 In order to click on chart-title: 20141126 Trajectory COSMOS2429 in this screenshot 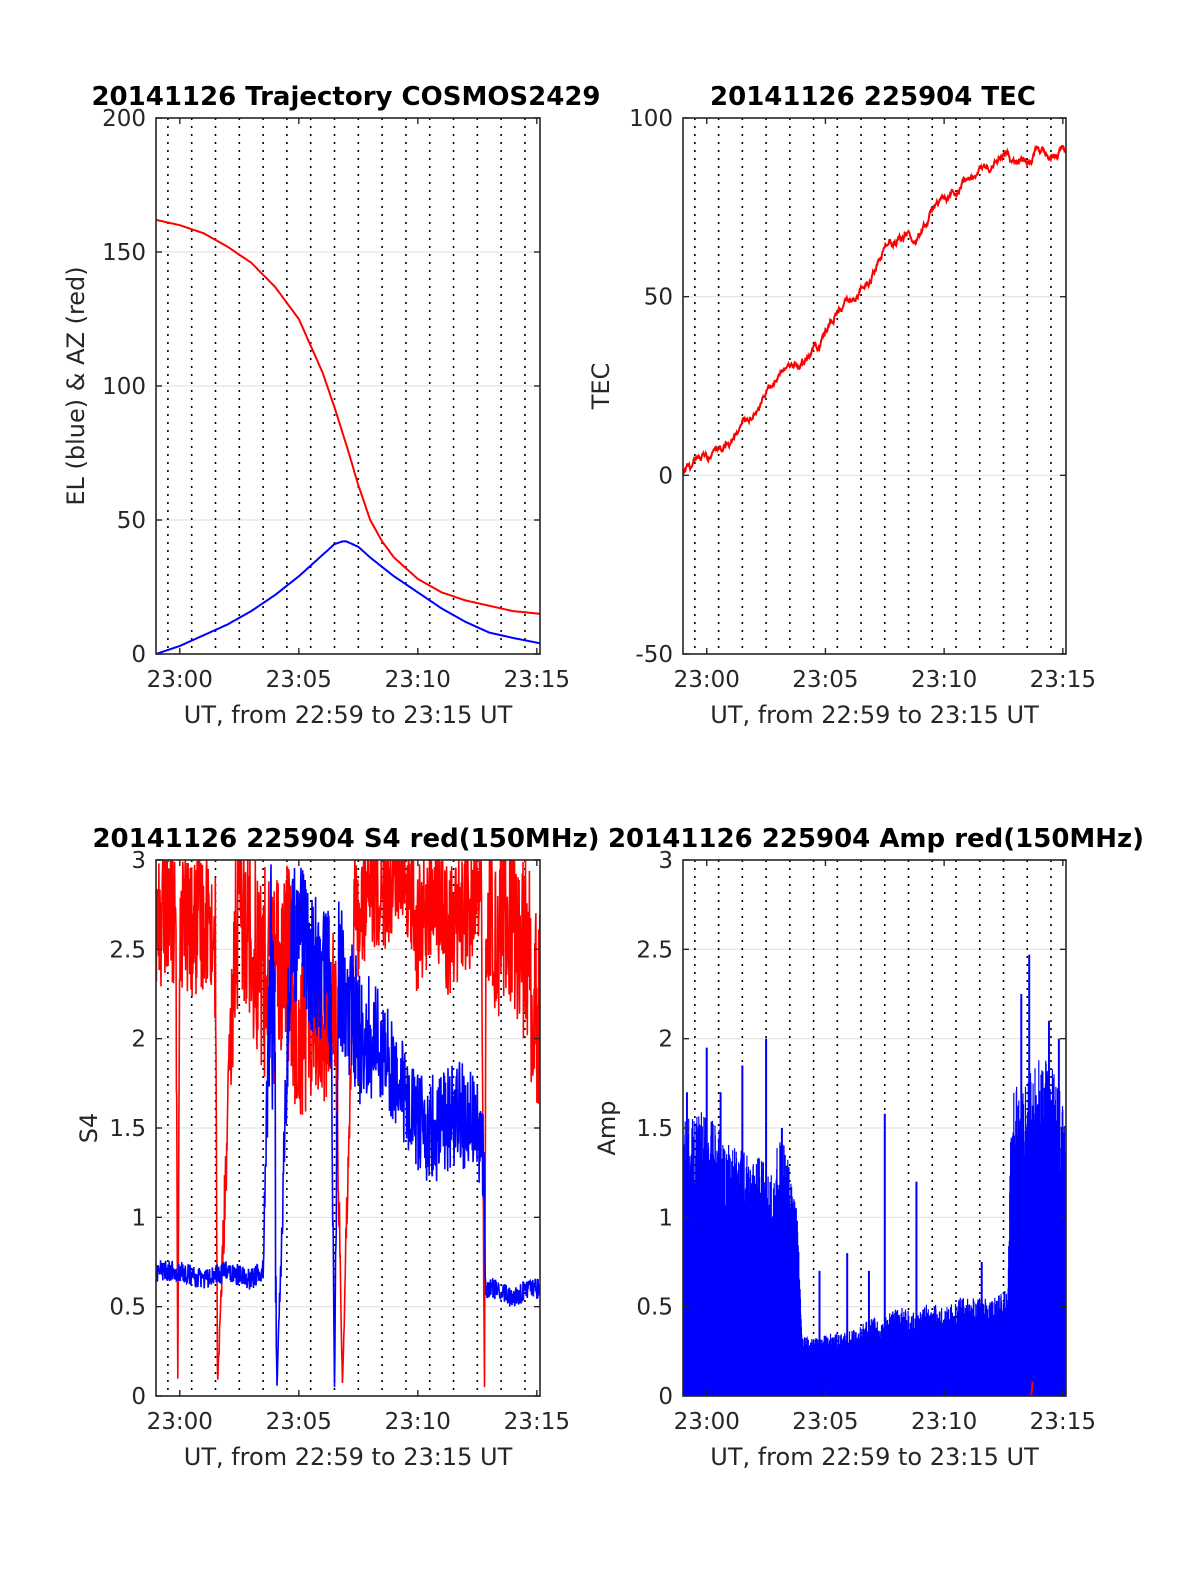, I will do `click(345, 97)`.